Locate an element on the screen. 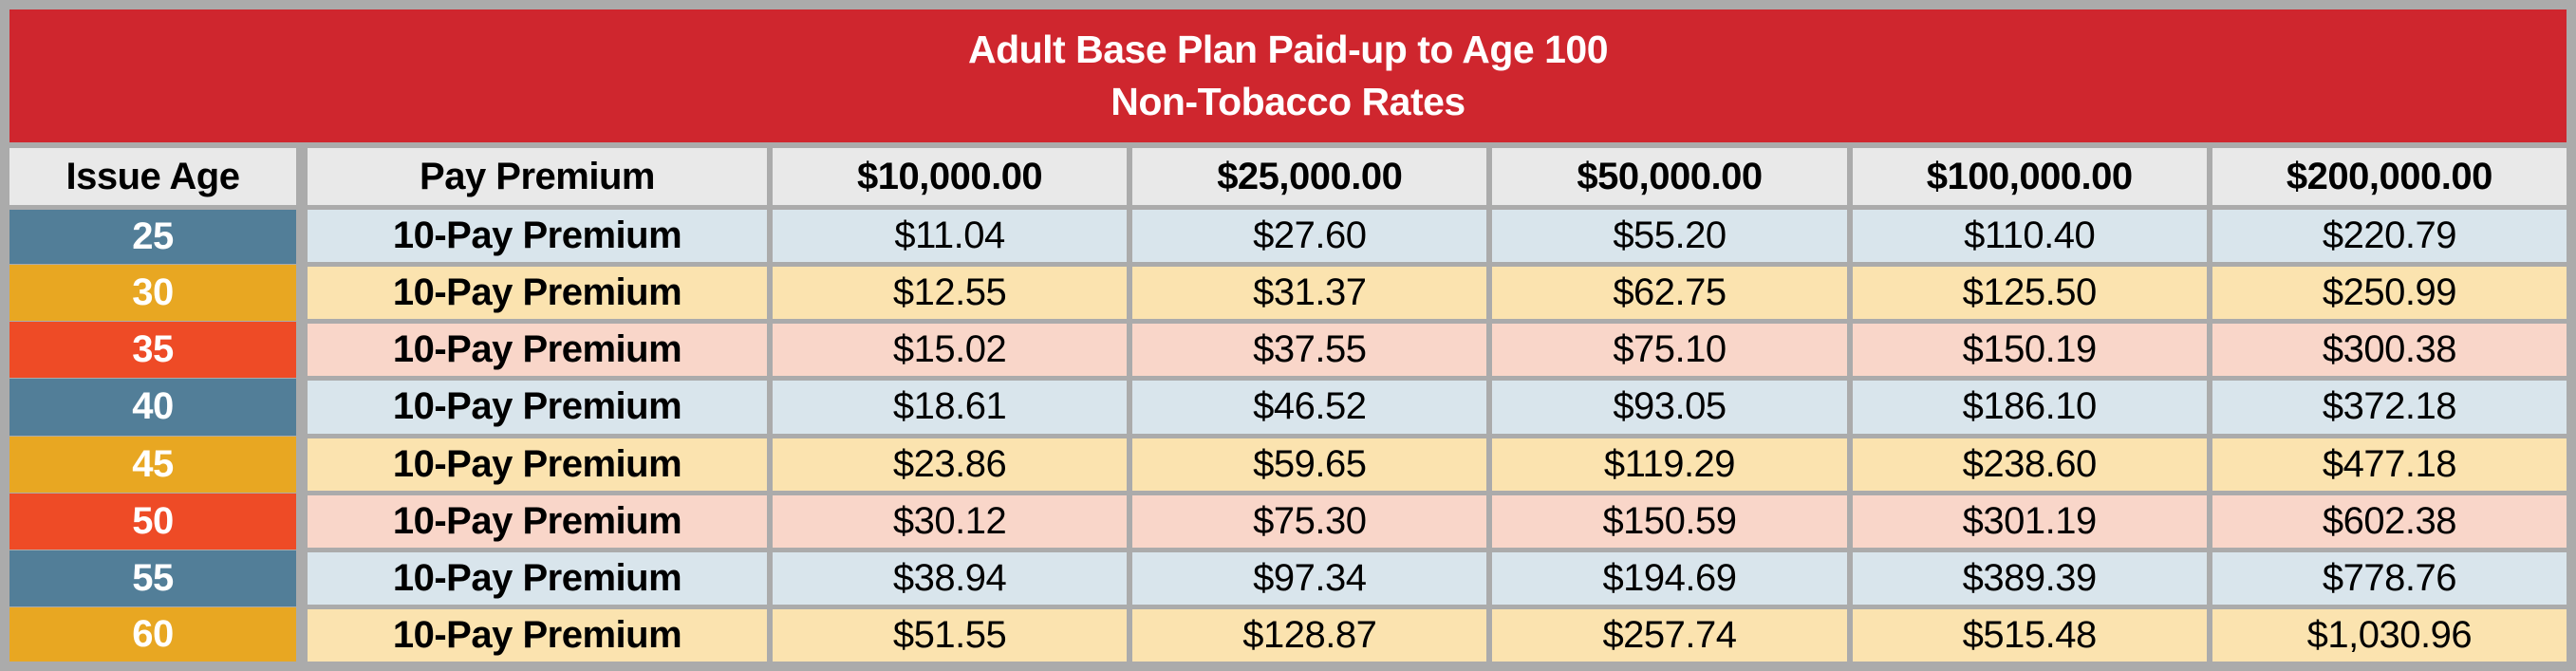 The image size is (2576, 671). premium-value-cell: $30.12 is located at coordinates (950, 521).